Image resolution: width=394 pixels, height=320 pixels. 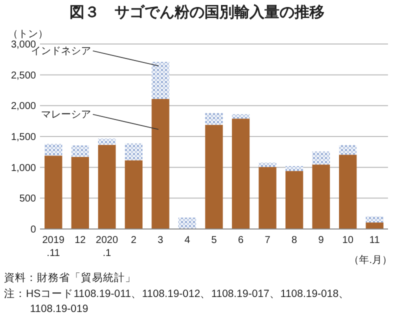 What do you see at coordinates (321, 240) in the screenshot?
I see `x-tick-label: 9` at bounding box center [321, 240].